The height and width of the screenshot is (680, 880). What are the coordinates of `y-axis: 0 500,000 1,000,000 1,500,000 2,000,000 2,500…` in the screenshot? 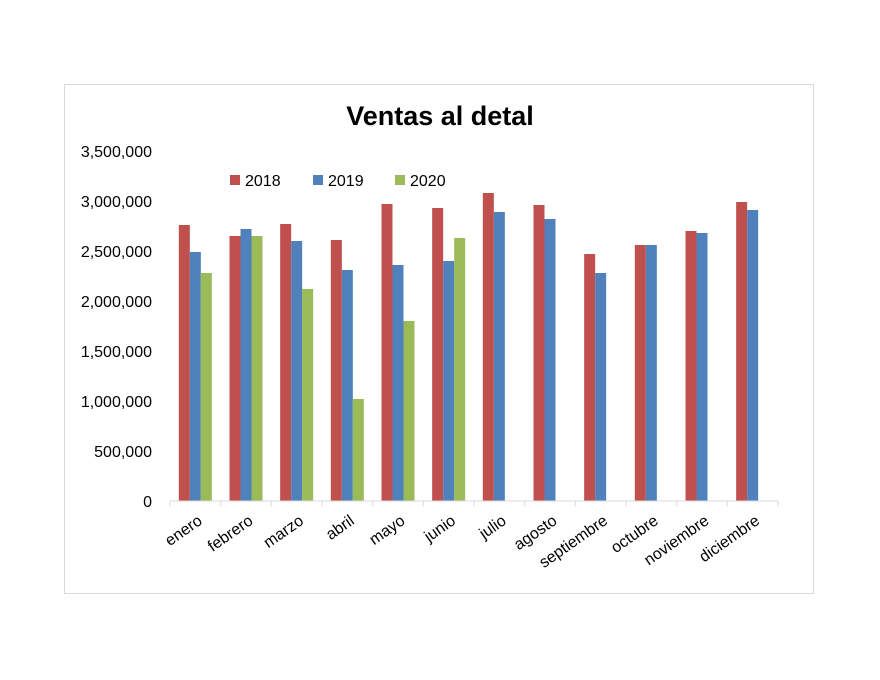 It's located at (116, 327).